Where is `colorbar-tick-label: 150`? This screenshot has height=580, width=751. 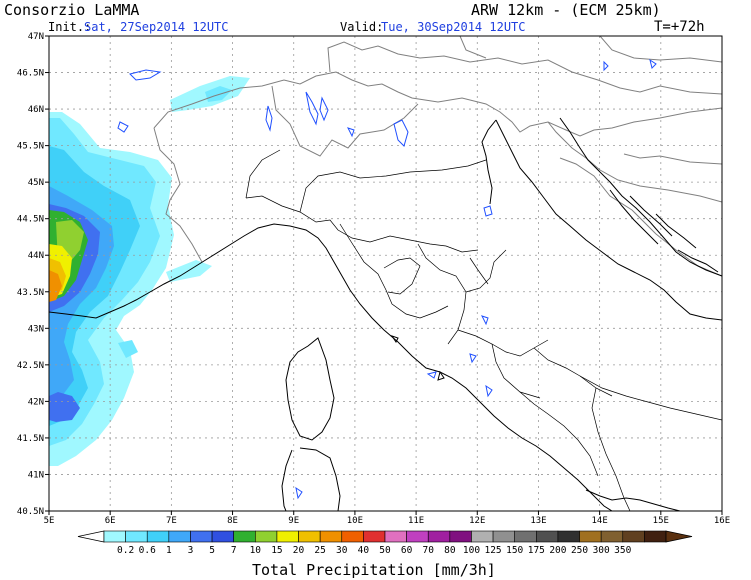 colorbar-tick-label: 150 is located at coordinates (514, 550).